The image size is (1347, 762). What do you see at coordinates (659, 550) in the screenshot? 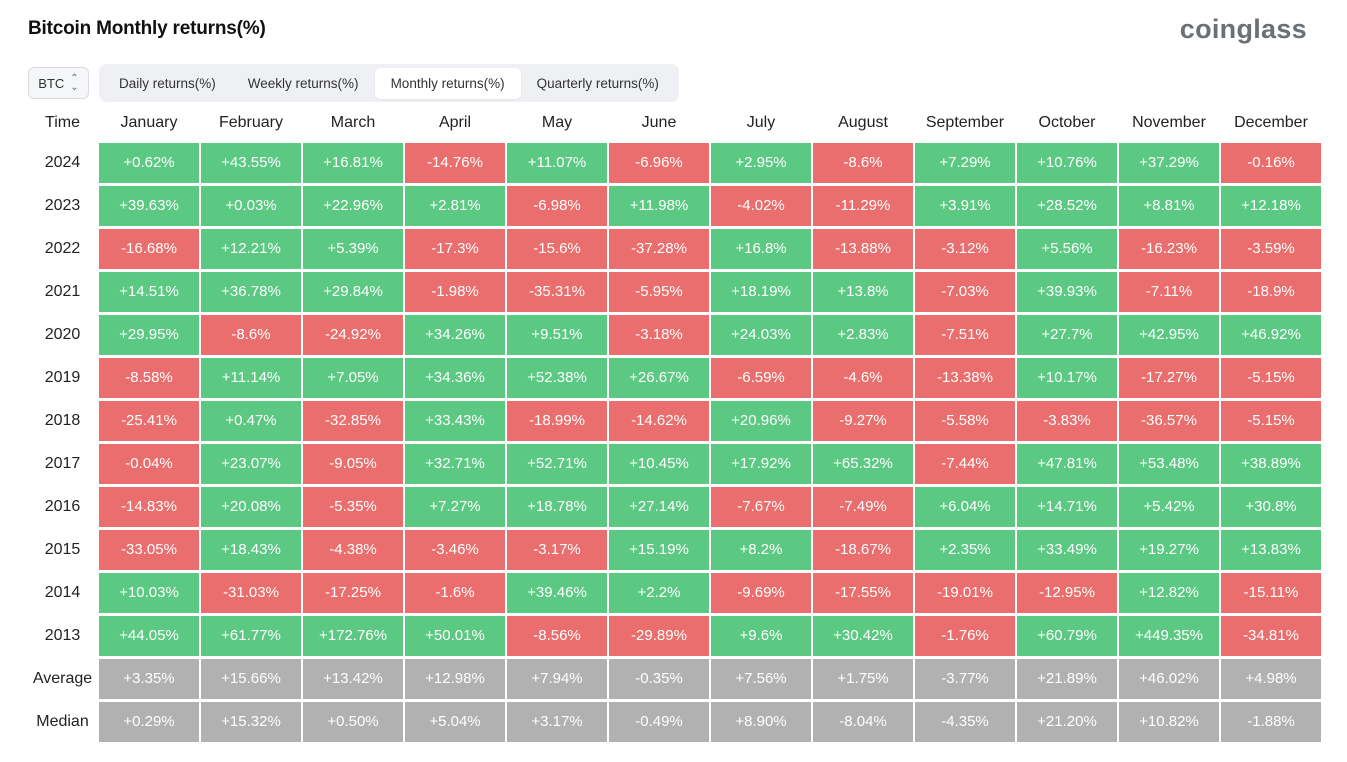
I see `return-cell: +15.19%` at bounding box center [659, 550].